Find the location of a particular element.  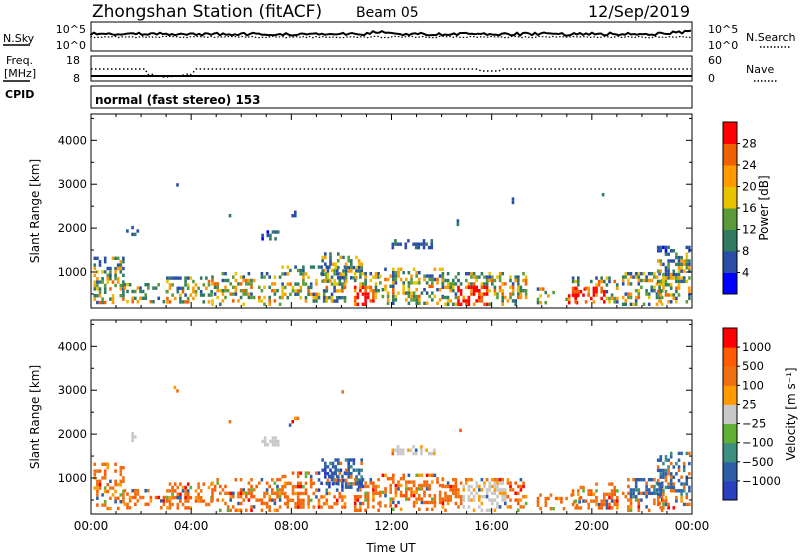

x-axis-label: Time UT is located at coordinates (390, 547).